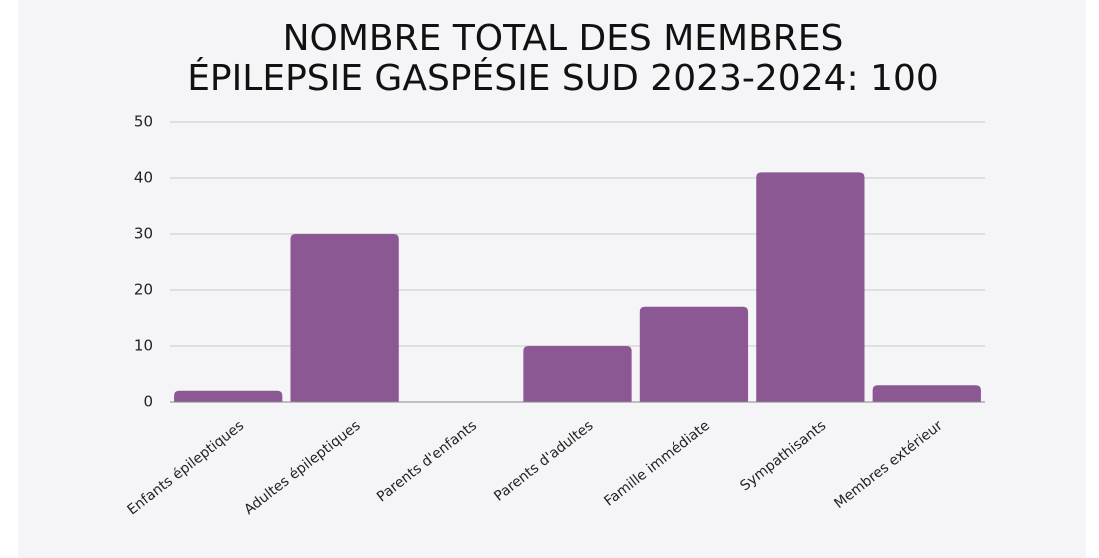  I want to click on y-tick-label: 30, so click(143, 234).